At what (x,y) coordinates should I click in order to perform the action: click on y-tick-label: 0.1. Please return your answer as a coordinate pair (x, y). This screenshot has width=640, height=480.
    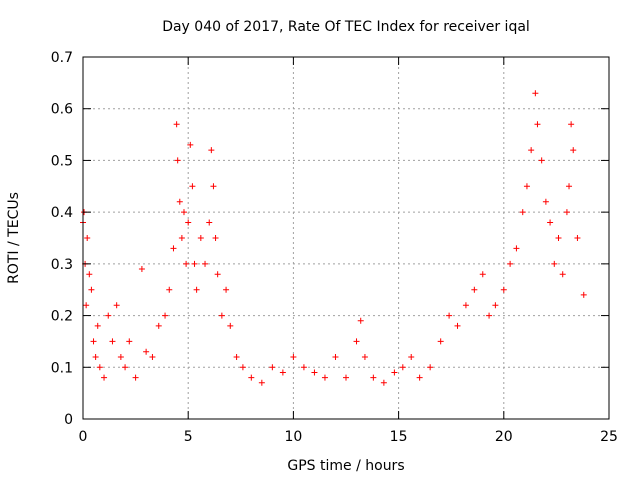
    Looking at the image, I should click on (62, 368).